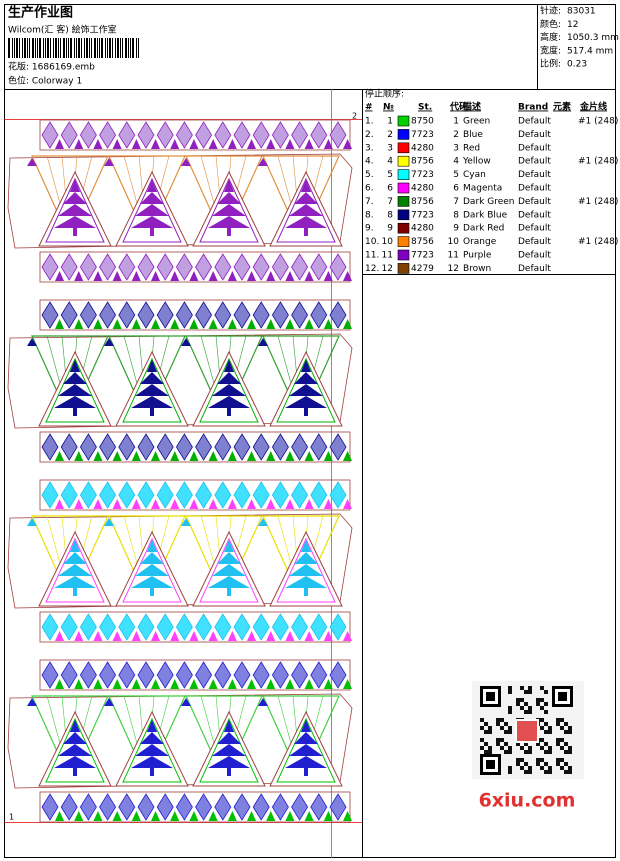  I want to click on row-no: 4, so click(390, 162).